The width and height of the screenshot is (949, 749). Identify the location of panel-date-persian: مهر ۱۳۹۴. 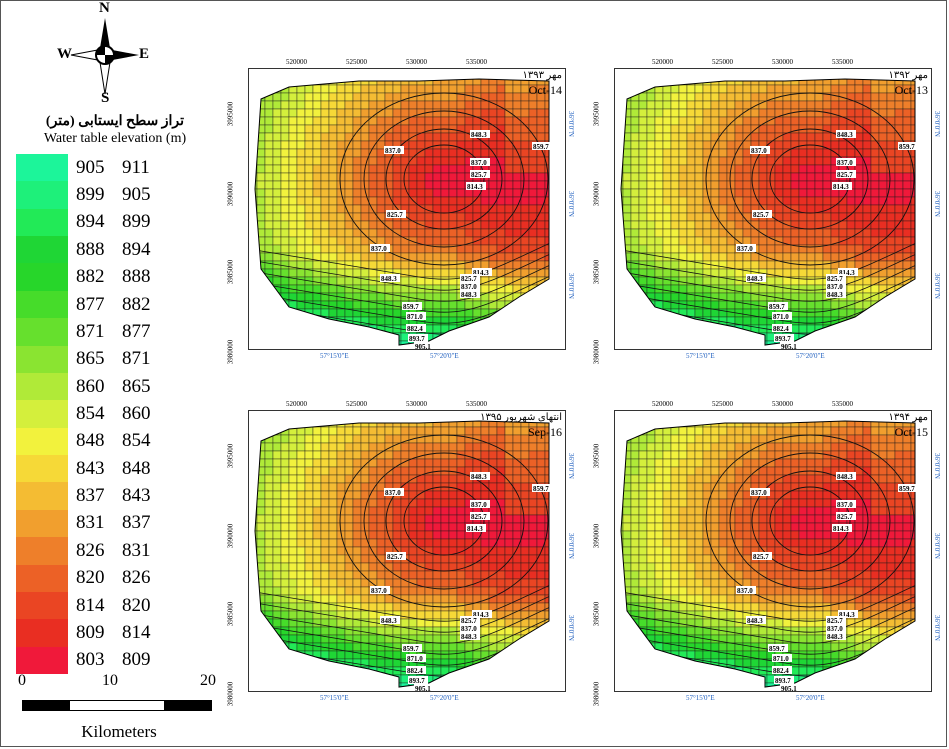
(908, 417).